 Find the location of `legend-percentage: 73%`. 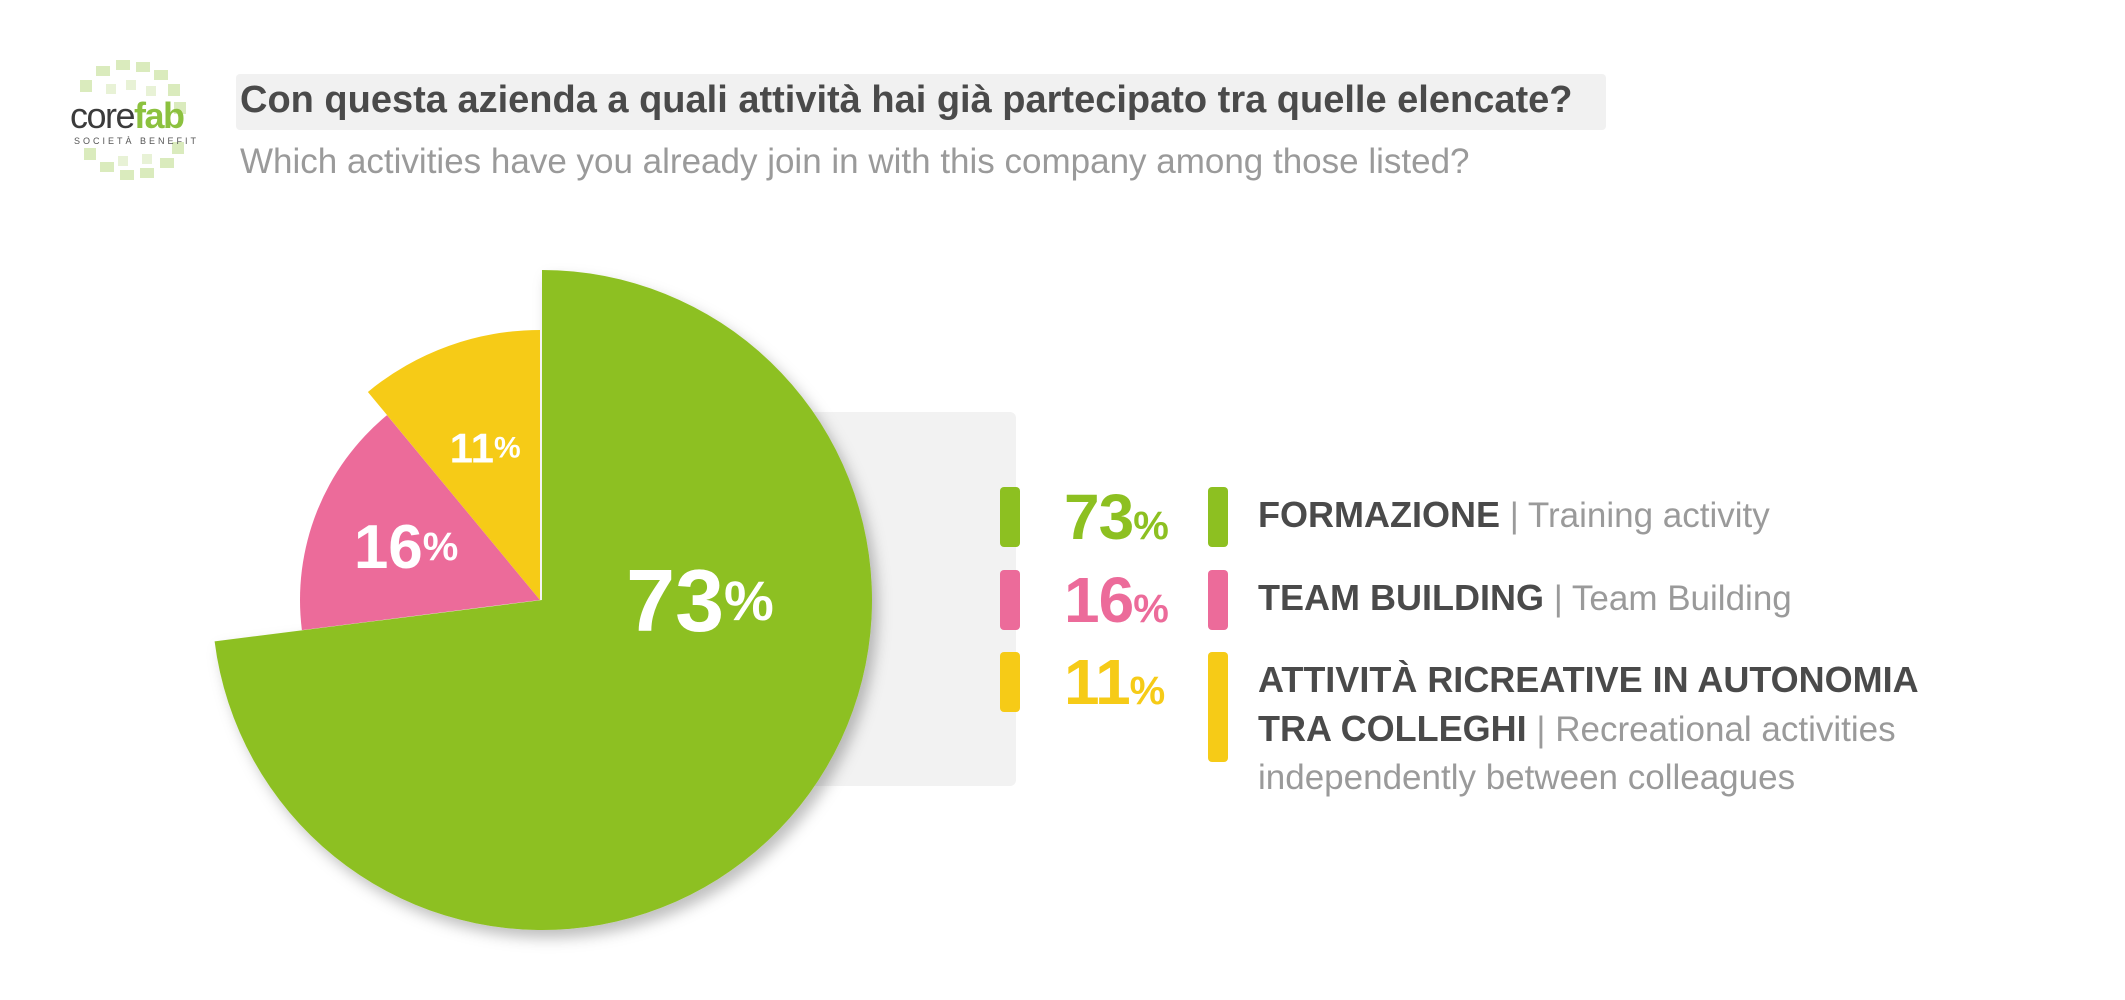

legend-percentage: 73% is located at coordinates (1116, 517).